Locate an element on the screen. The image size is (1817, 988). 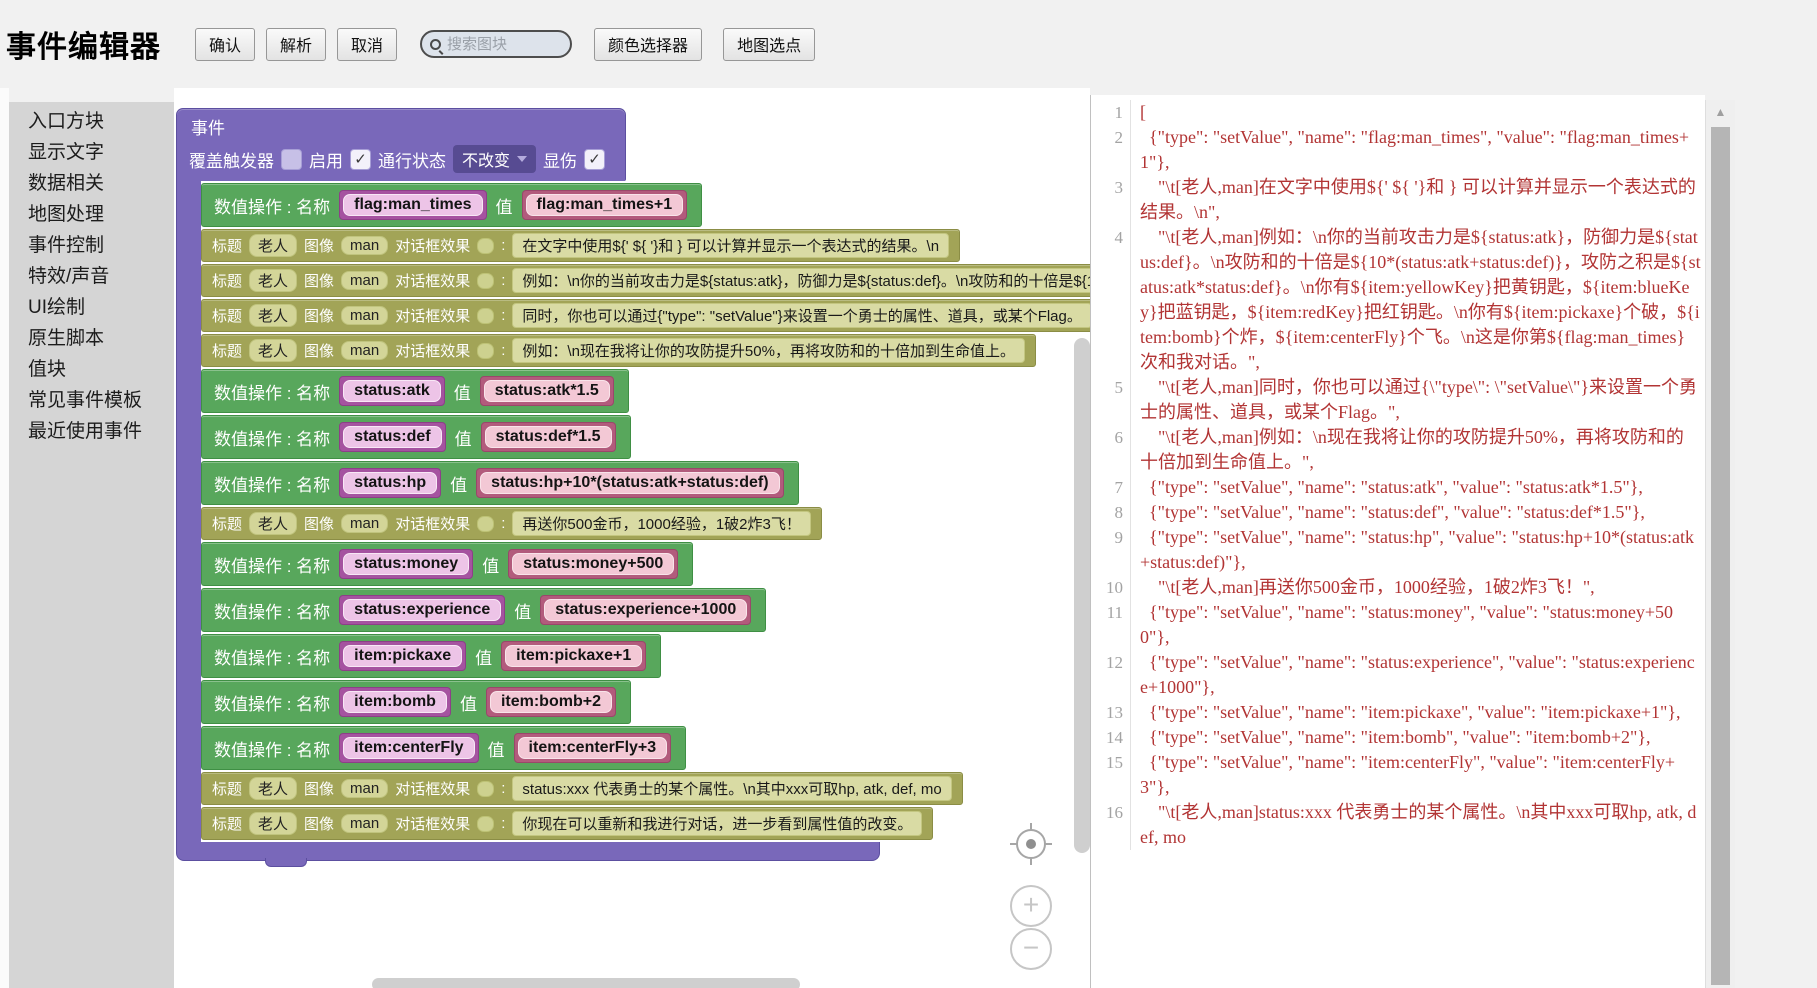
canvas-horizontal-scrollbar is located at coordinates (586, 983).